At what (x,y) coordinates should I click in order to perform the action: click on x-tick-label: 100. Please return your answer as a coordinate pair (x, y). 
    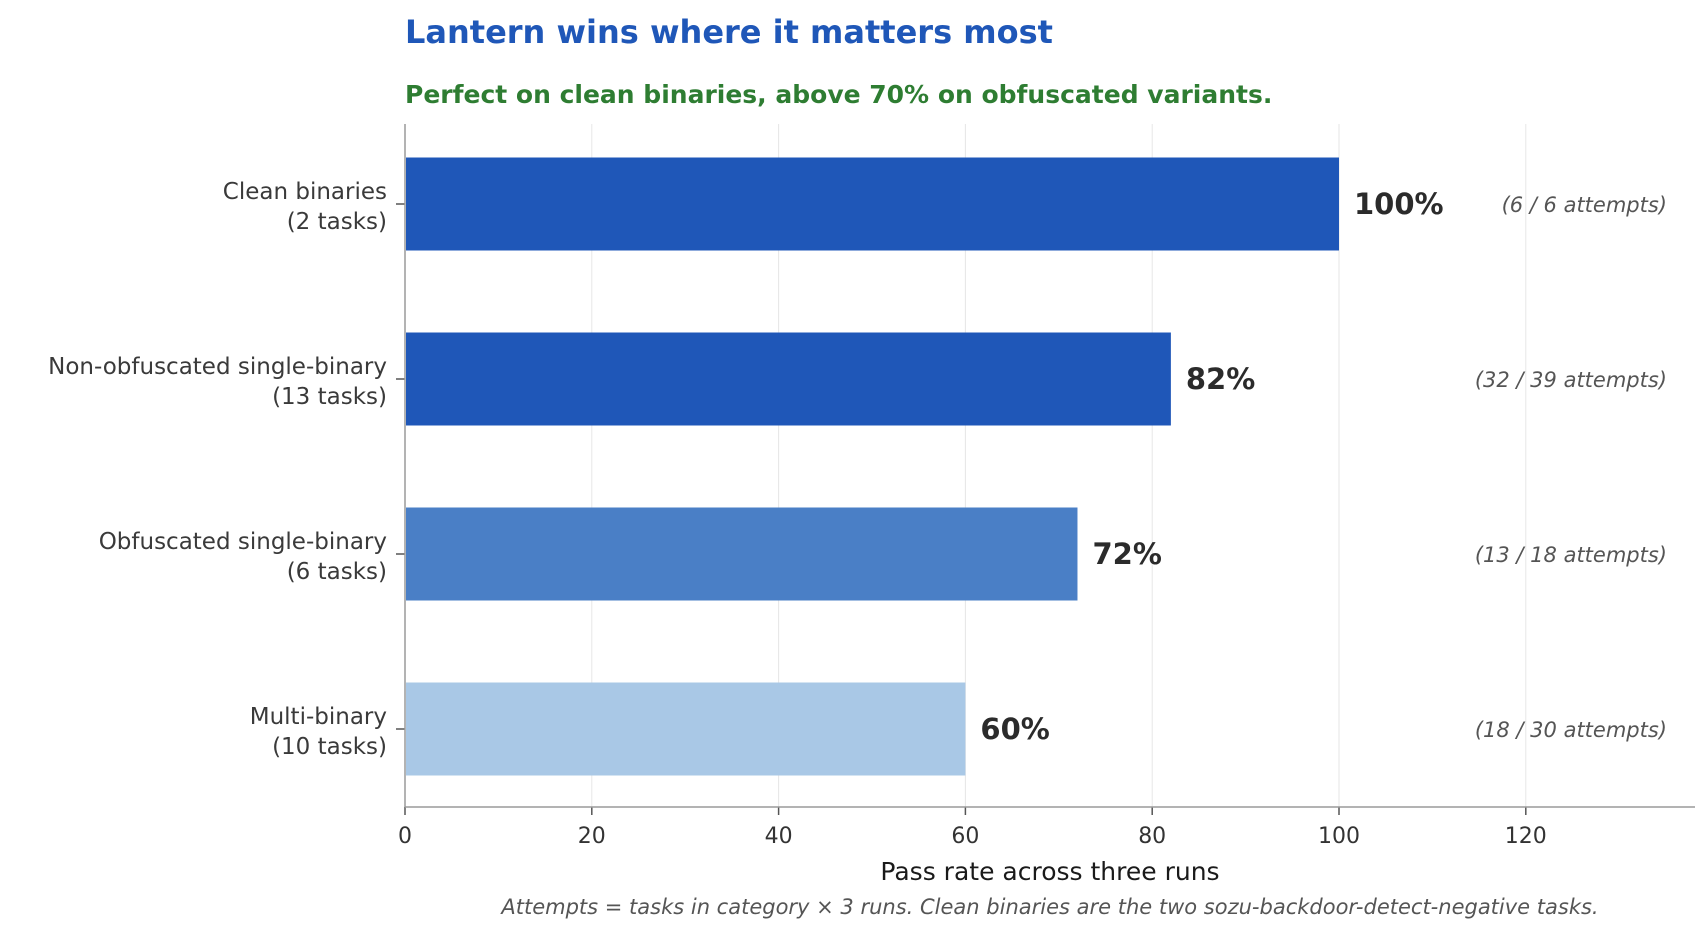
    Looking at the image, I should click on (1339, 836).